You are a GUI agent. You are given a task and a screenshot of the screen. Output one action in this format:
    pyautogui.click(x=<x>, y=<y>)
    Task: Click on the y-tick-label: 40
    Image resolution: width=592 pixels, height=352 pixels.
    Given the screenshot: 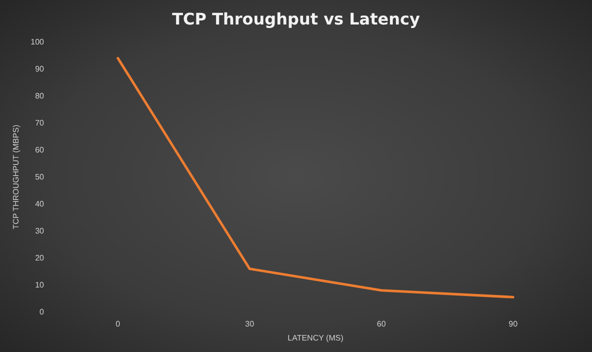 What is the action you would take?
    pyautogui.click(x=40, y=204)
    